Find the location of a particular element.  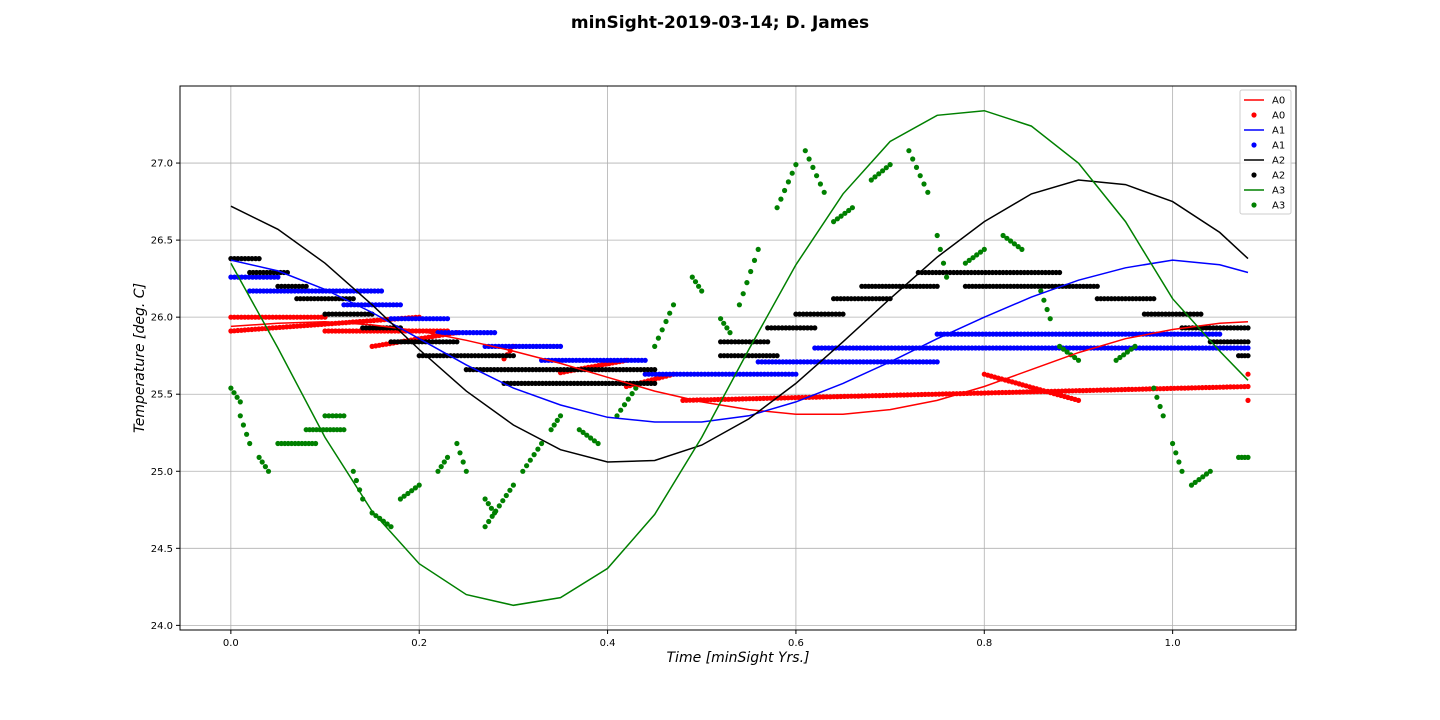

x-tick-label: 0.8 is located at coordinates (984, 643).